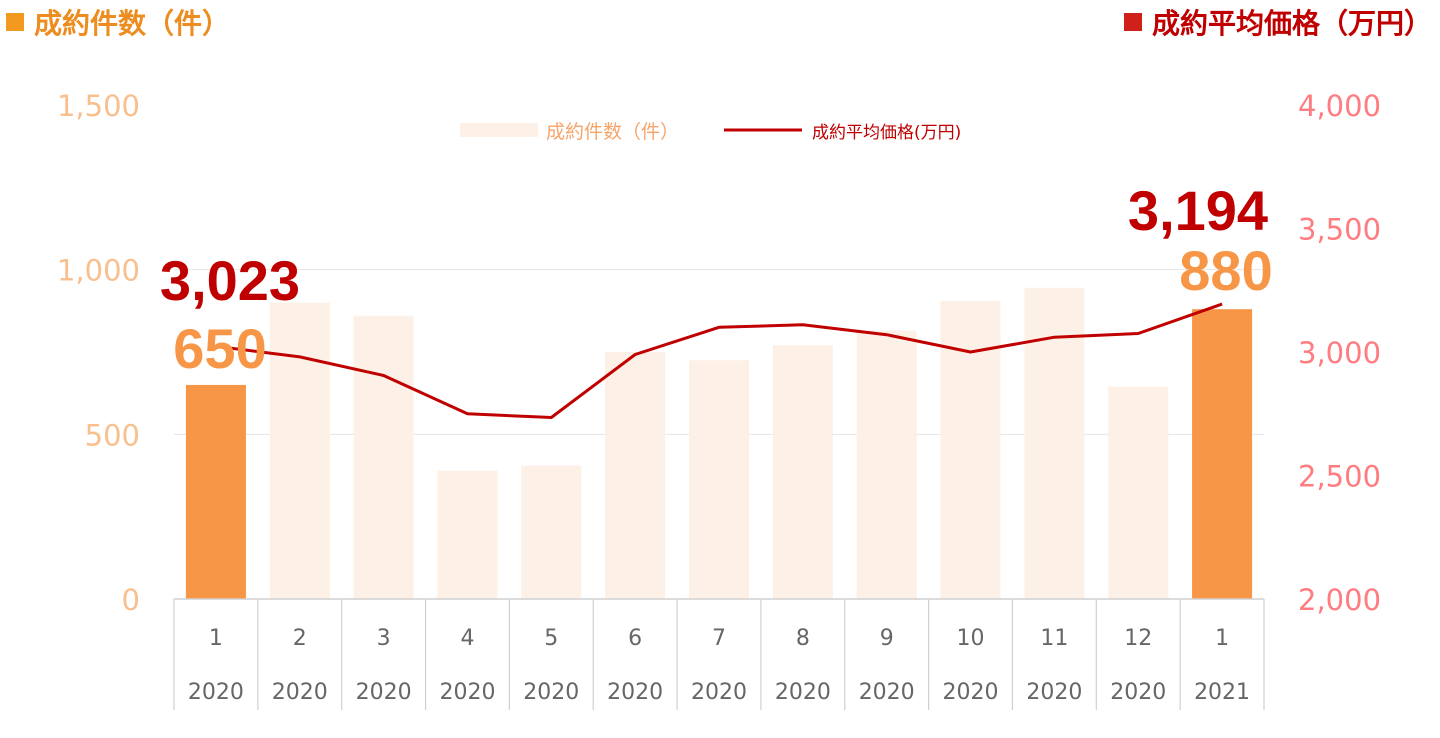  I want to click on orange-square-icon, so click(15, 22).